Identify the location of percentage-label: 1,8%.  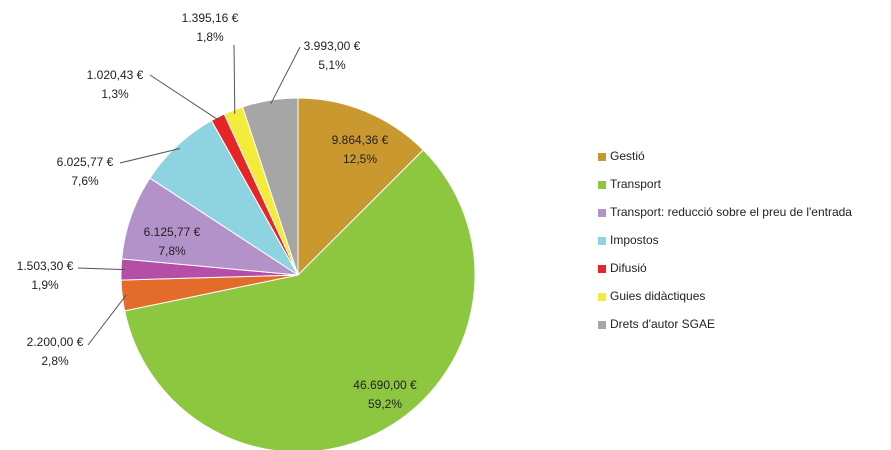
(210, 37).